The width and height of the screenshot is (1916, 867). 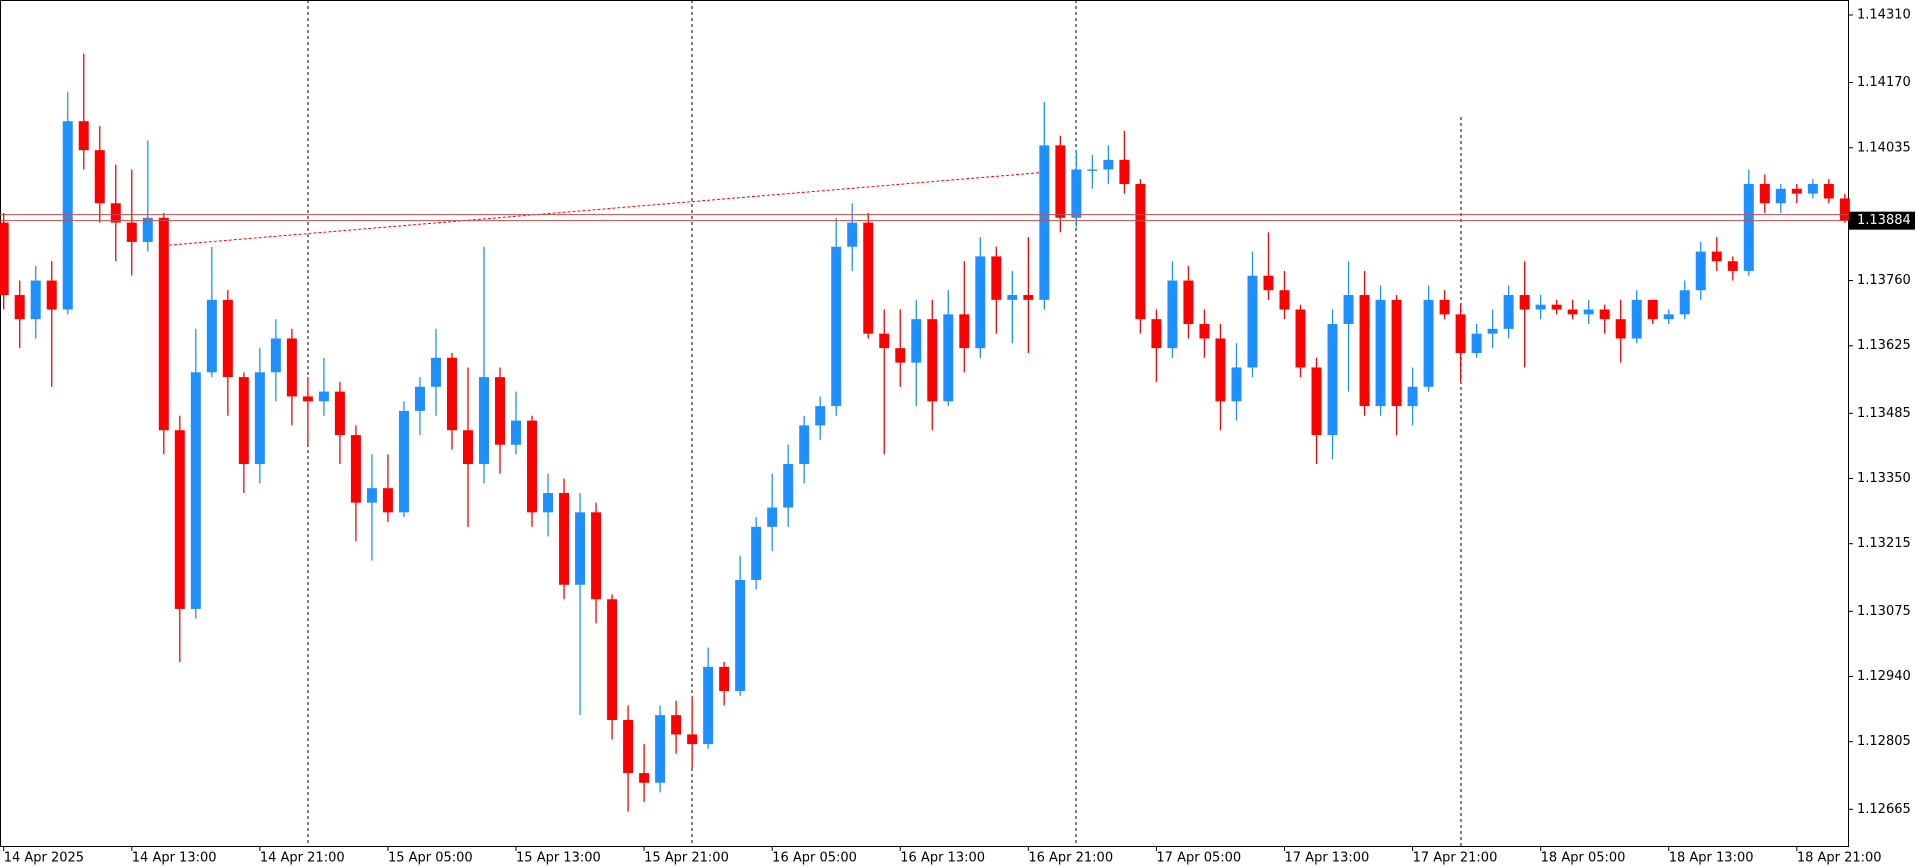 I want to click on x-tick-label: 16 Apr 21:00, so click(x=1070, y=858).